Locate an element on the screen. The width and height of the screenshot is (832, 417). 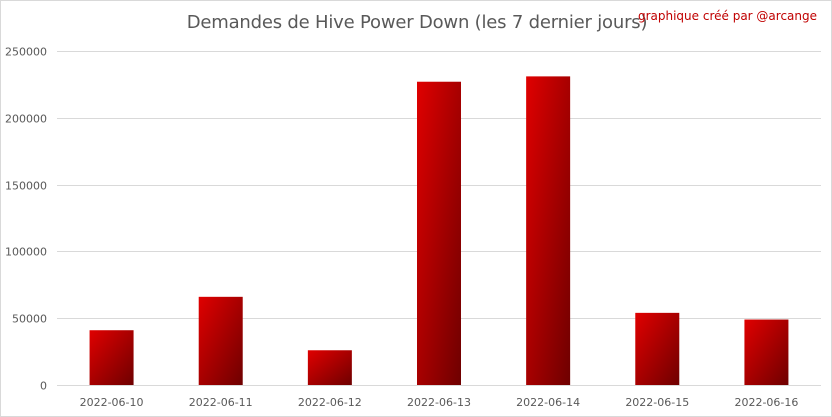
x-tick-label: 2022-06-12 is located at coordinates (330, 402).